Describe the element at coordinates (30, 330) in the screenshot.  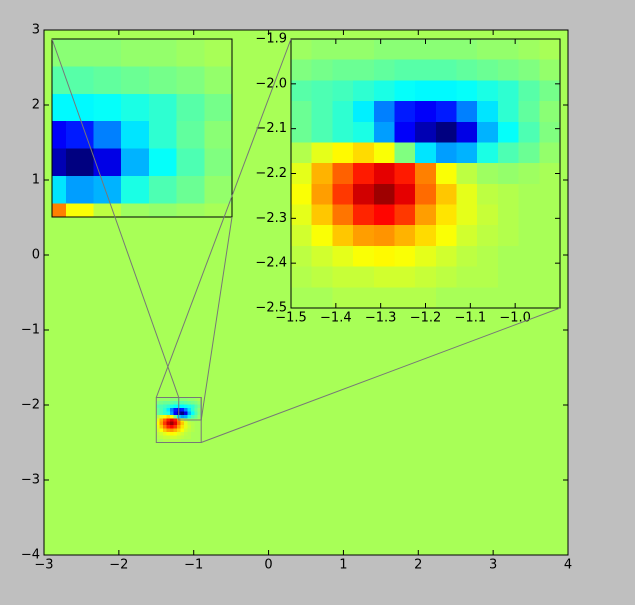
I see `y-tick-label: −1` at that location.